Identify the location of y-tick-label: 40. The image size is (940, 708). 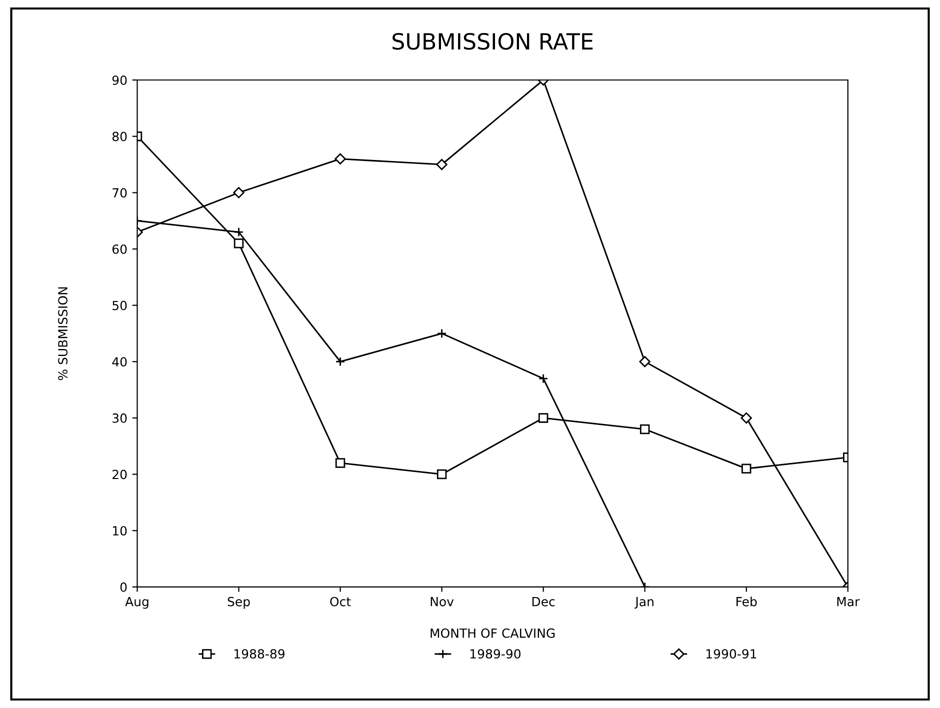
(119, 362).